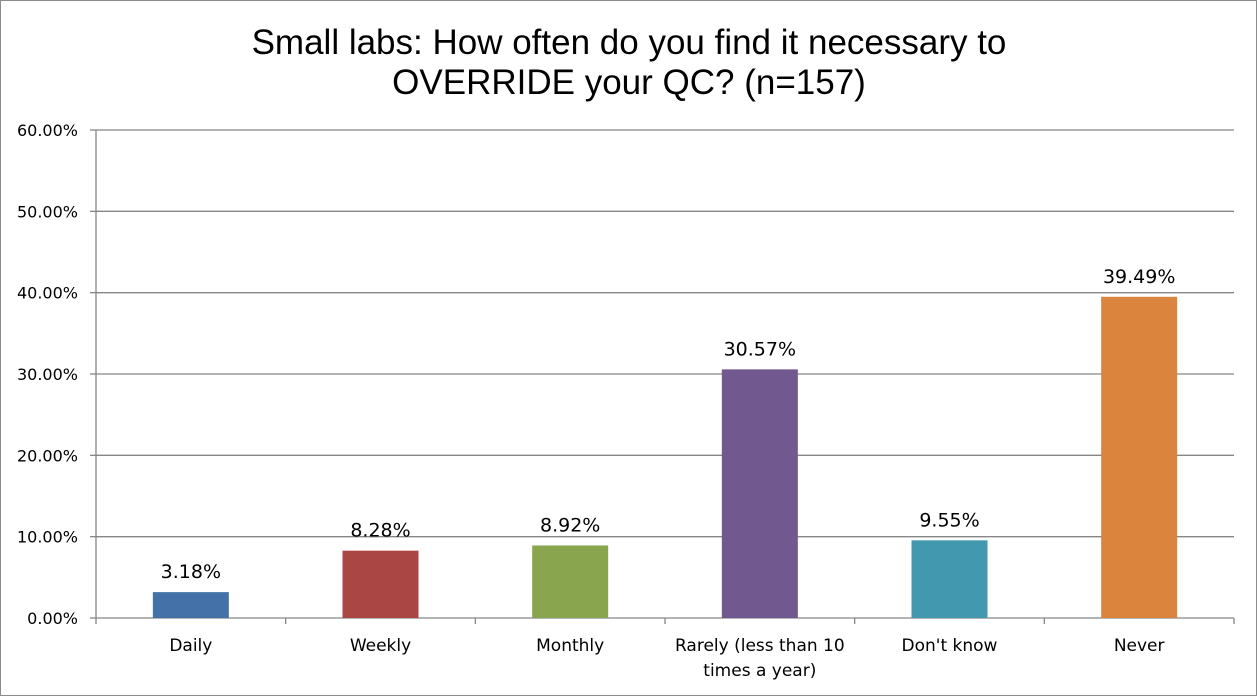 This screenshot has width=1257, height=696. I want to click on data-label: 9.55%, so click(949, 520).